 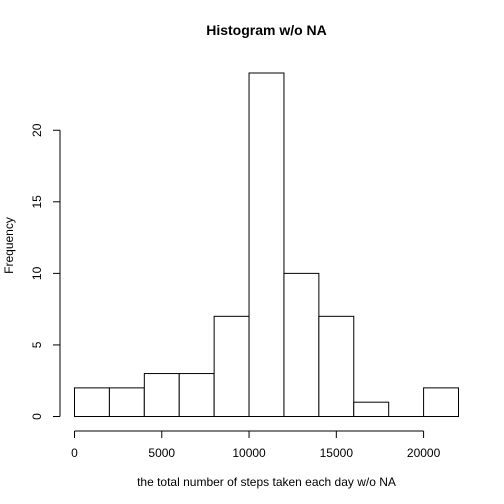 I want to click on y-tick-label: 20, so click(x=37, y=130).